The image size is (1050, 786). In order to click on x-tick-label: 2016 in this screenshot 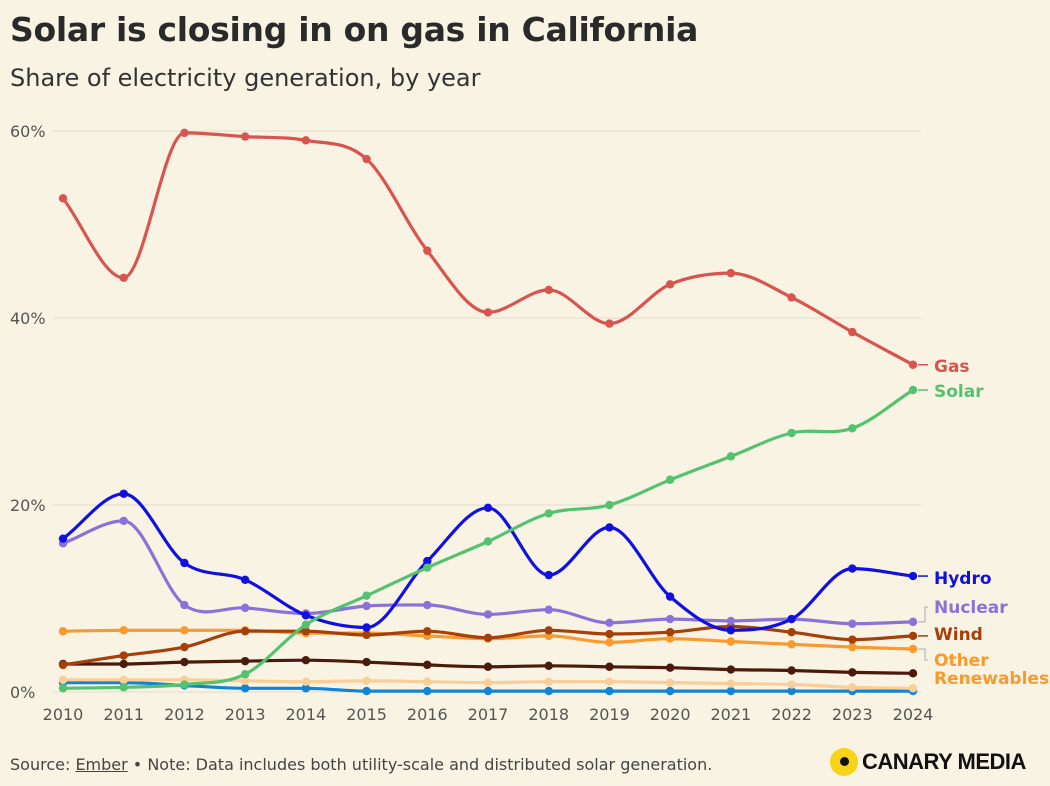, I will do `click(427, 714)`.